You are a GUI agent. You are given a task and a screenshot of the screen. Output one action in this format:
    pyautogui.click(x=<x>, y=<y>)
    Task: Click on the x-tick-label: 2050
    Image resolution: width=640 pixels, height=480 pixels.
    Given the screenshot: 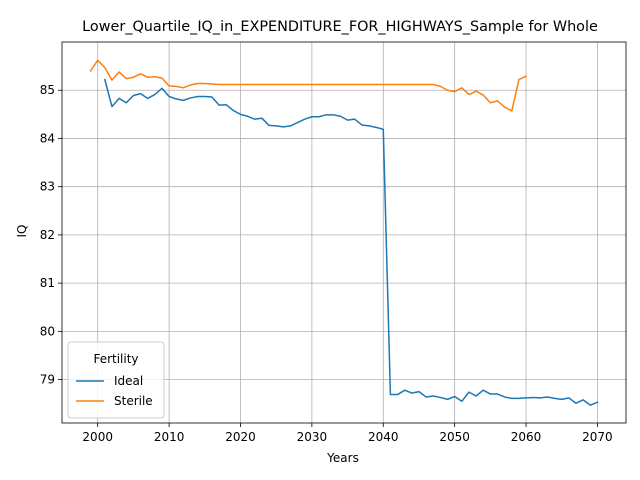 What is the action you would take?
    pyautogui.click(x=454, y=437)
    